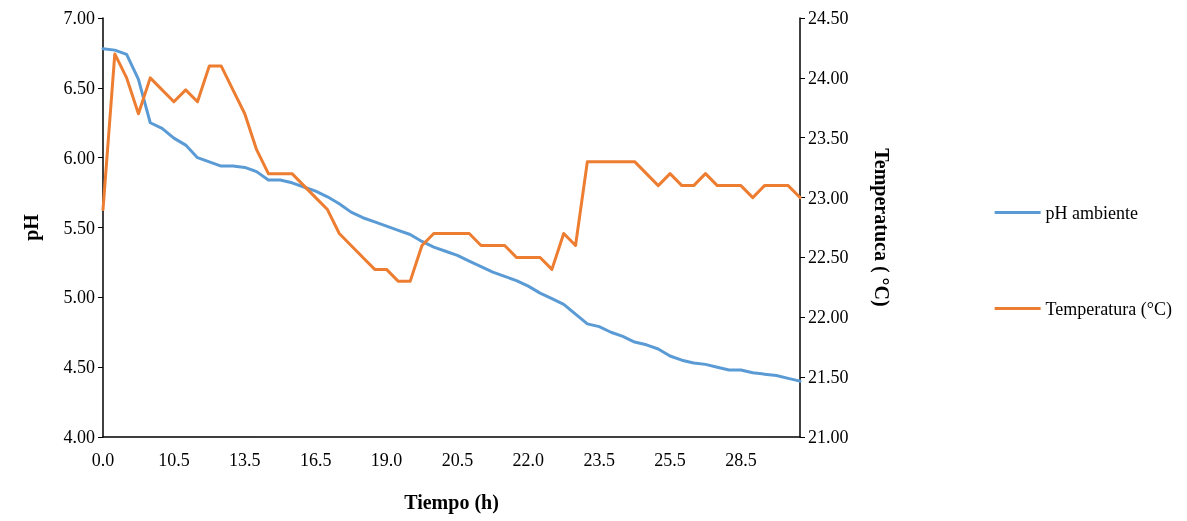 The image size is (1187, 521). What do you see at coordinates (528, 460) in the screenshot?
I see `x-tick-label: 22.0` at bounding box center [528, 460].